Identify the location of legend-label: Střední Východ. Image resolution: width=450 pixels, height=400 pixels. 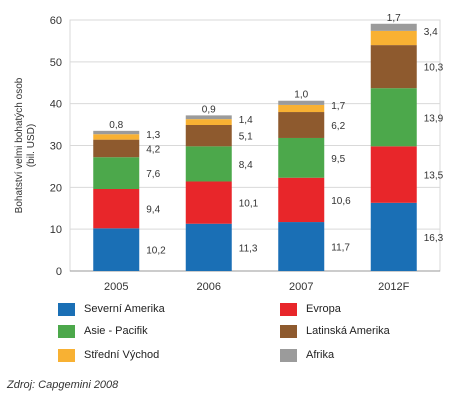
(122, 355).